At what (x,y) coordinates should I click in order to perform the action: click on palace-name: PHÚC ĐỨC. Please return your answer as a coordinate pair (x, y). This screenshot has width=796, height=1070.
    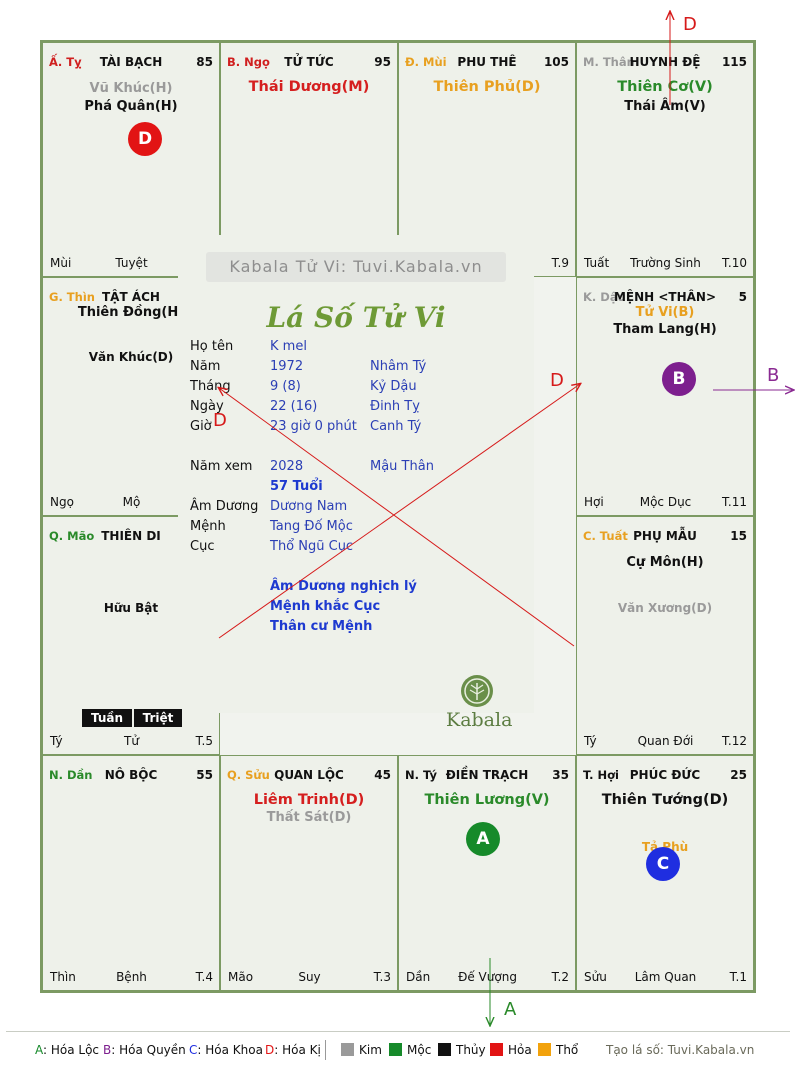
    Looking at the image, I should click on (665, 775).